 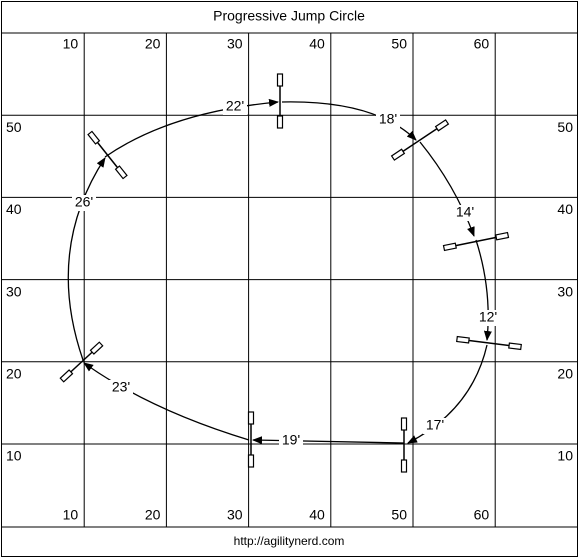 I want to click on distance-label: 23', so click(x=121, y=387).